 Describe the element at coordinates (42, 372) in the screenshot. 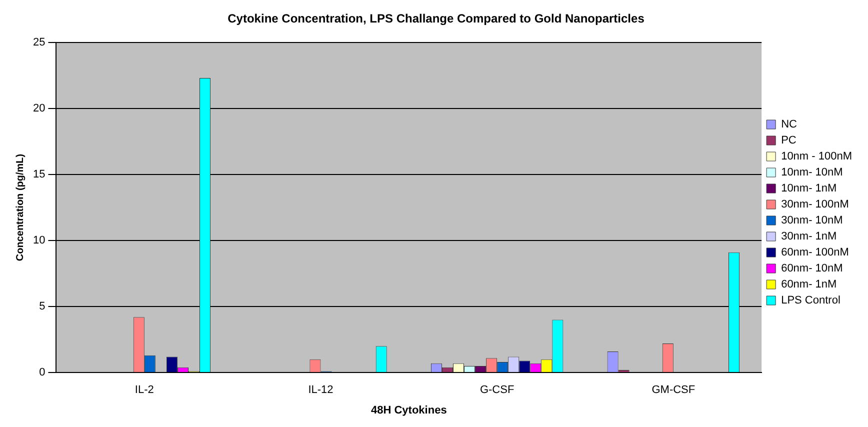

I see `y-tick-label: 0` at that location.